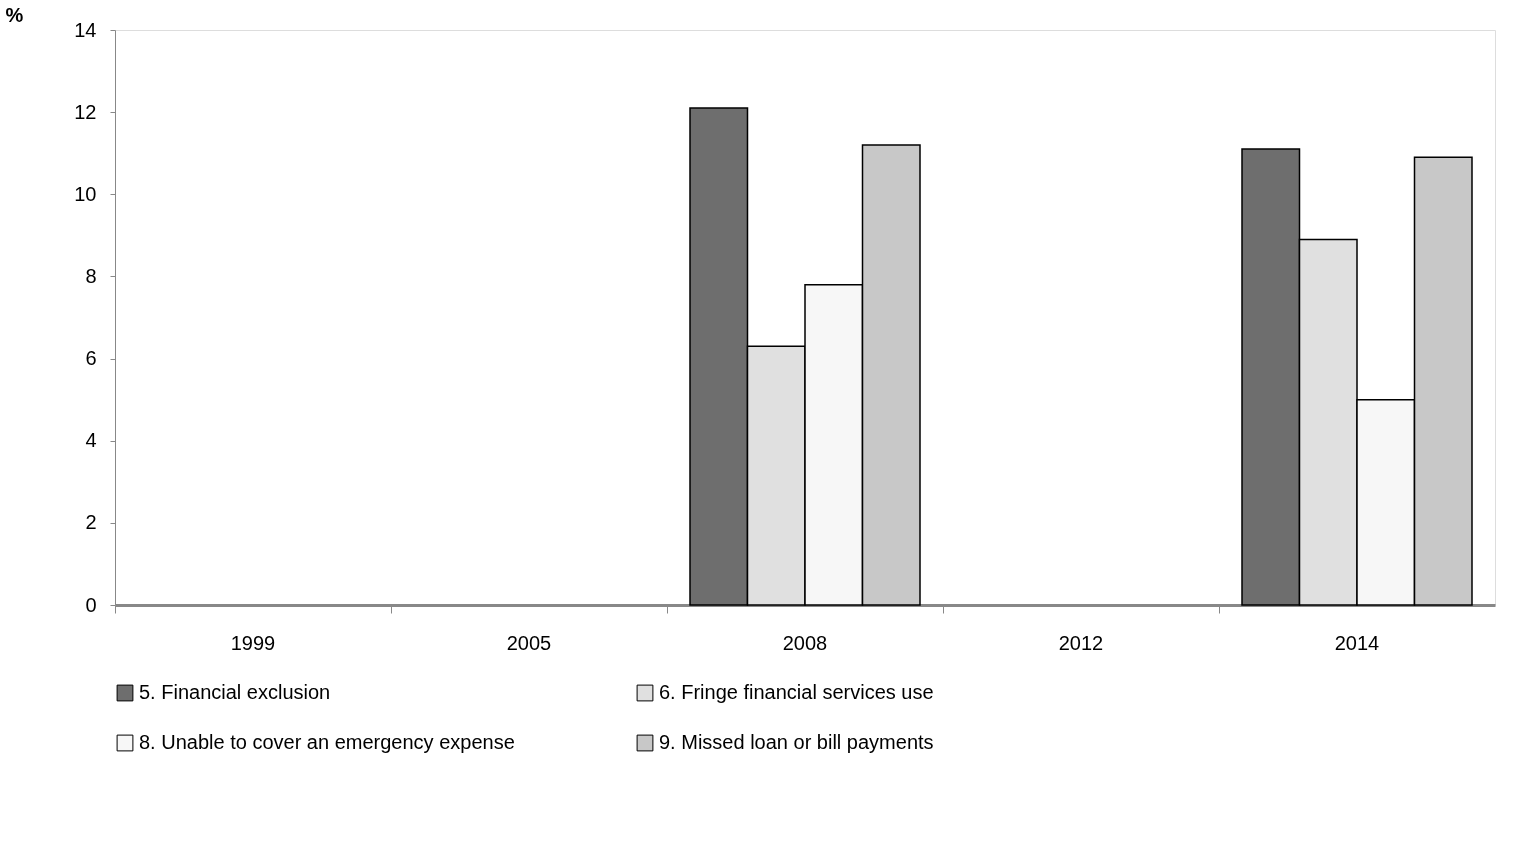 The height and width of the screenshot is (848, 1536). What do you see at coordinates (805, 642) in the screenshot?
I see `x-tick-label: 2008` at bounding box center [805, 642].